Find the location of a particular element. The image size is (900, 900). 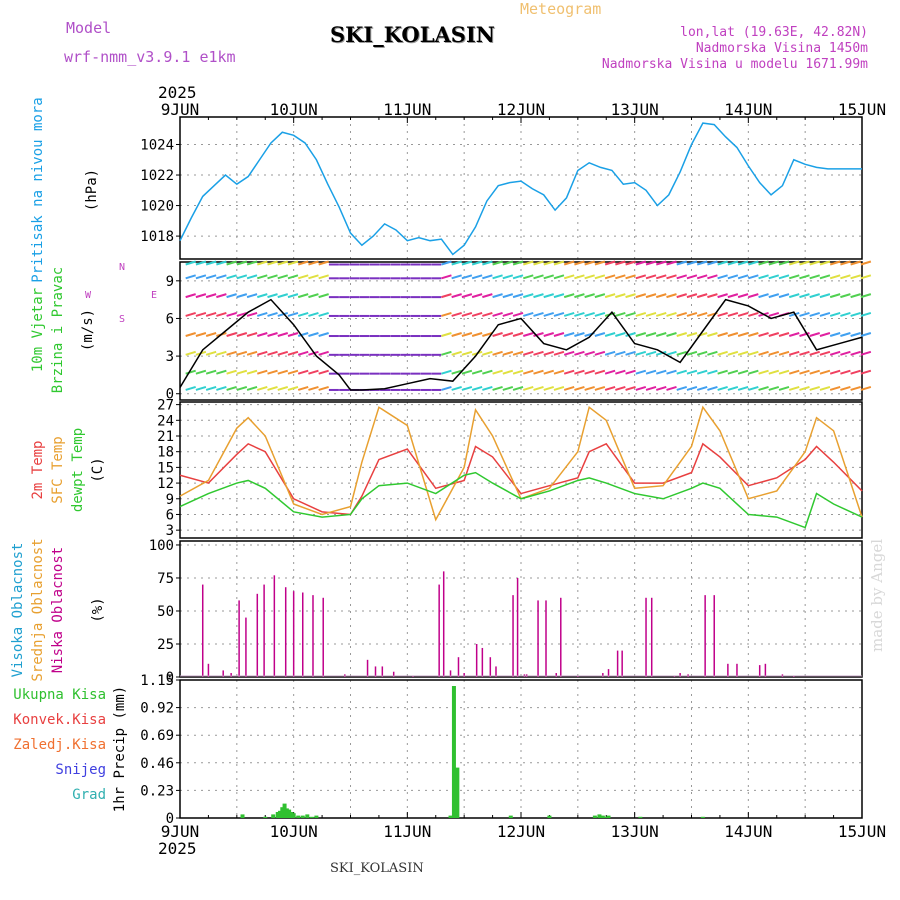

model-elevation-label: Nadmorska Visina u modelu 1671.99m is located at coordinates (734, 64).